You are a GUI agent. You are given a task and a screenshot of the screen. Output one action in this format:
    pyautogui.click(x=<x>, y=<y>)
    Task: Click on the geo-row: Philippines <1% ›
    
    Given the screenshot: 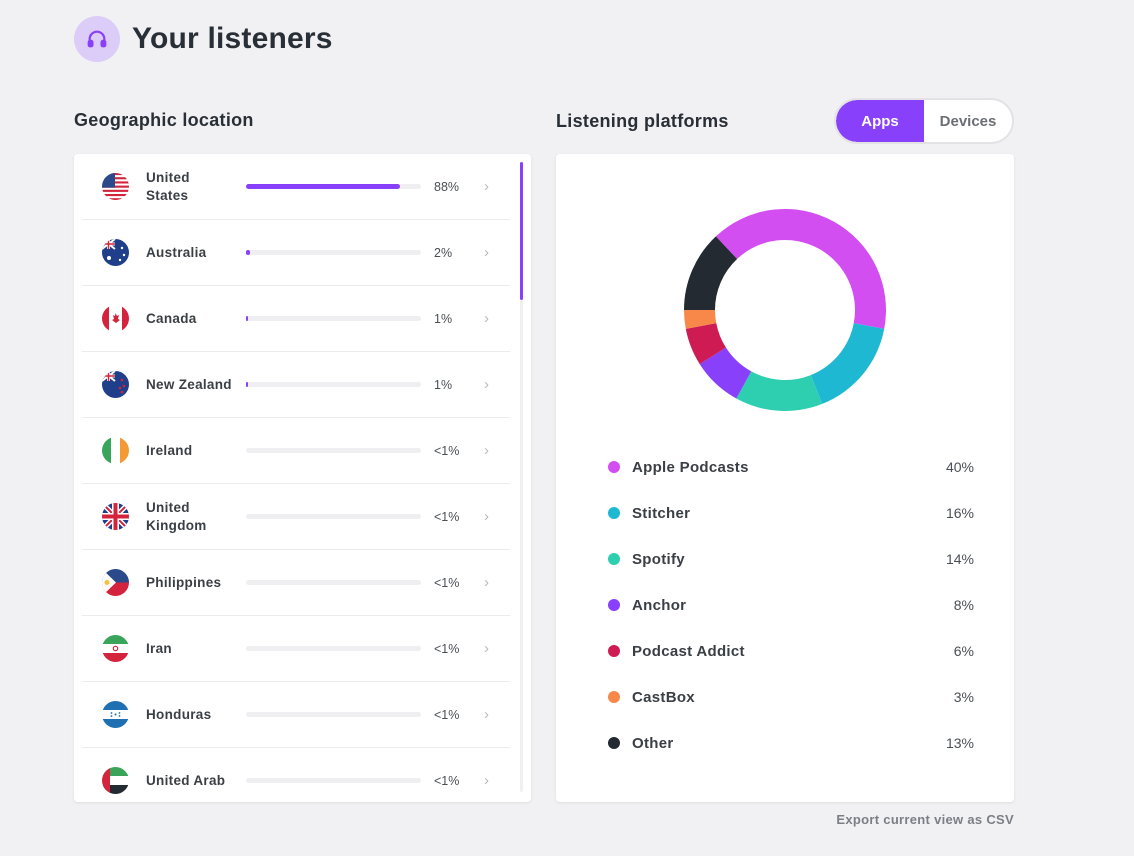 What is the action you would take?
    pyautogui.click(x=296, y=583)
    